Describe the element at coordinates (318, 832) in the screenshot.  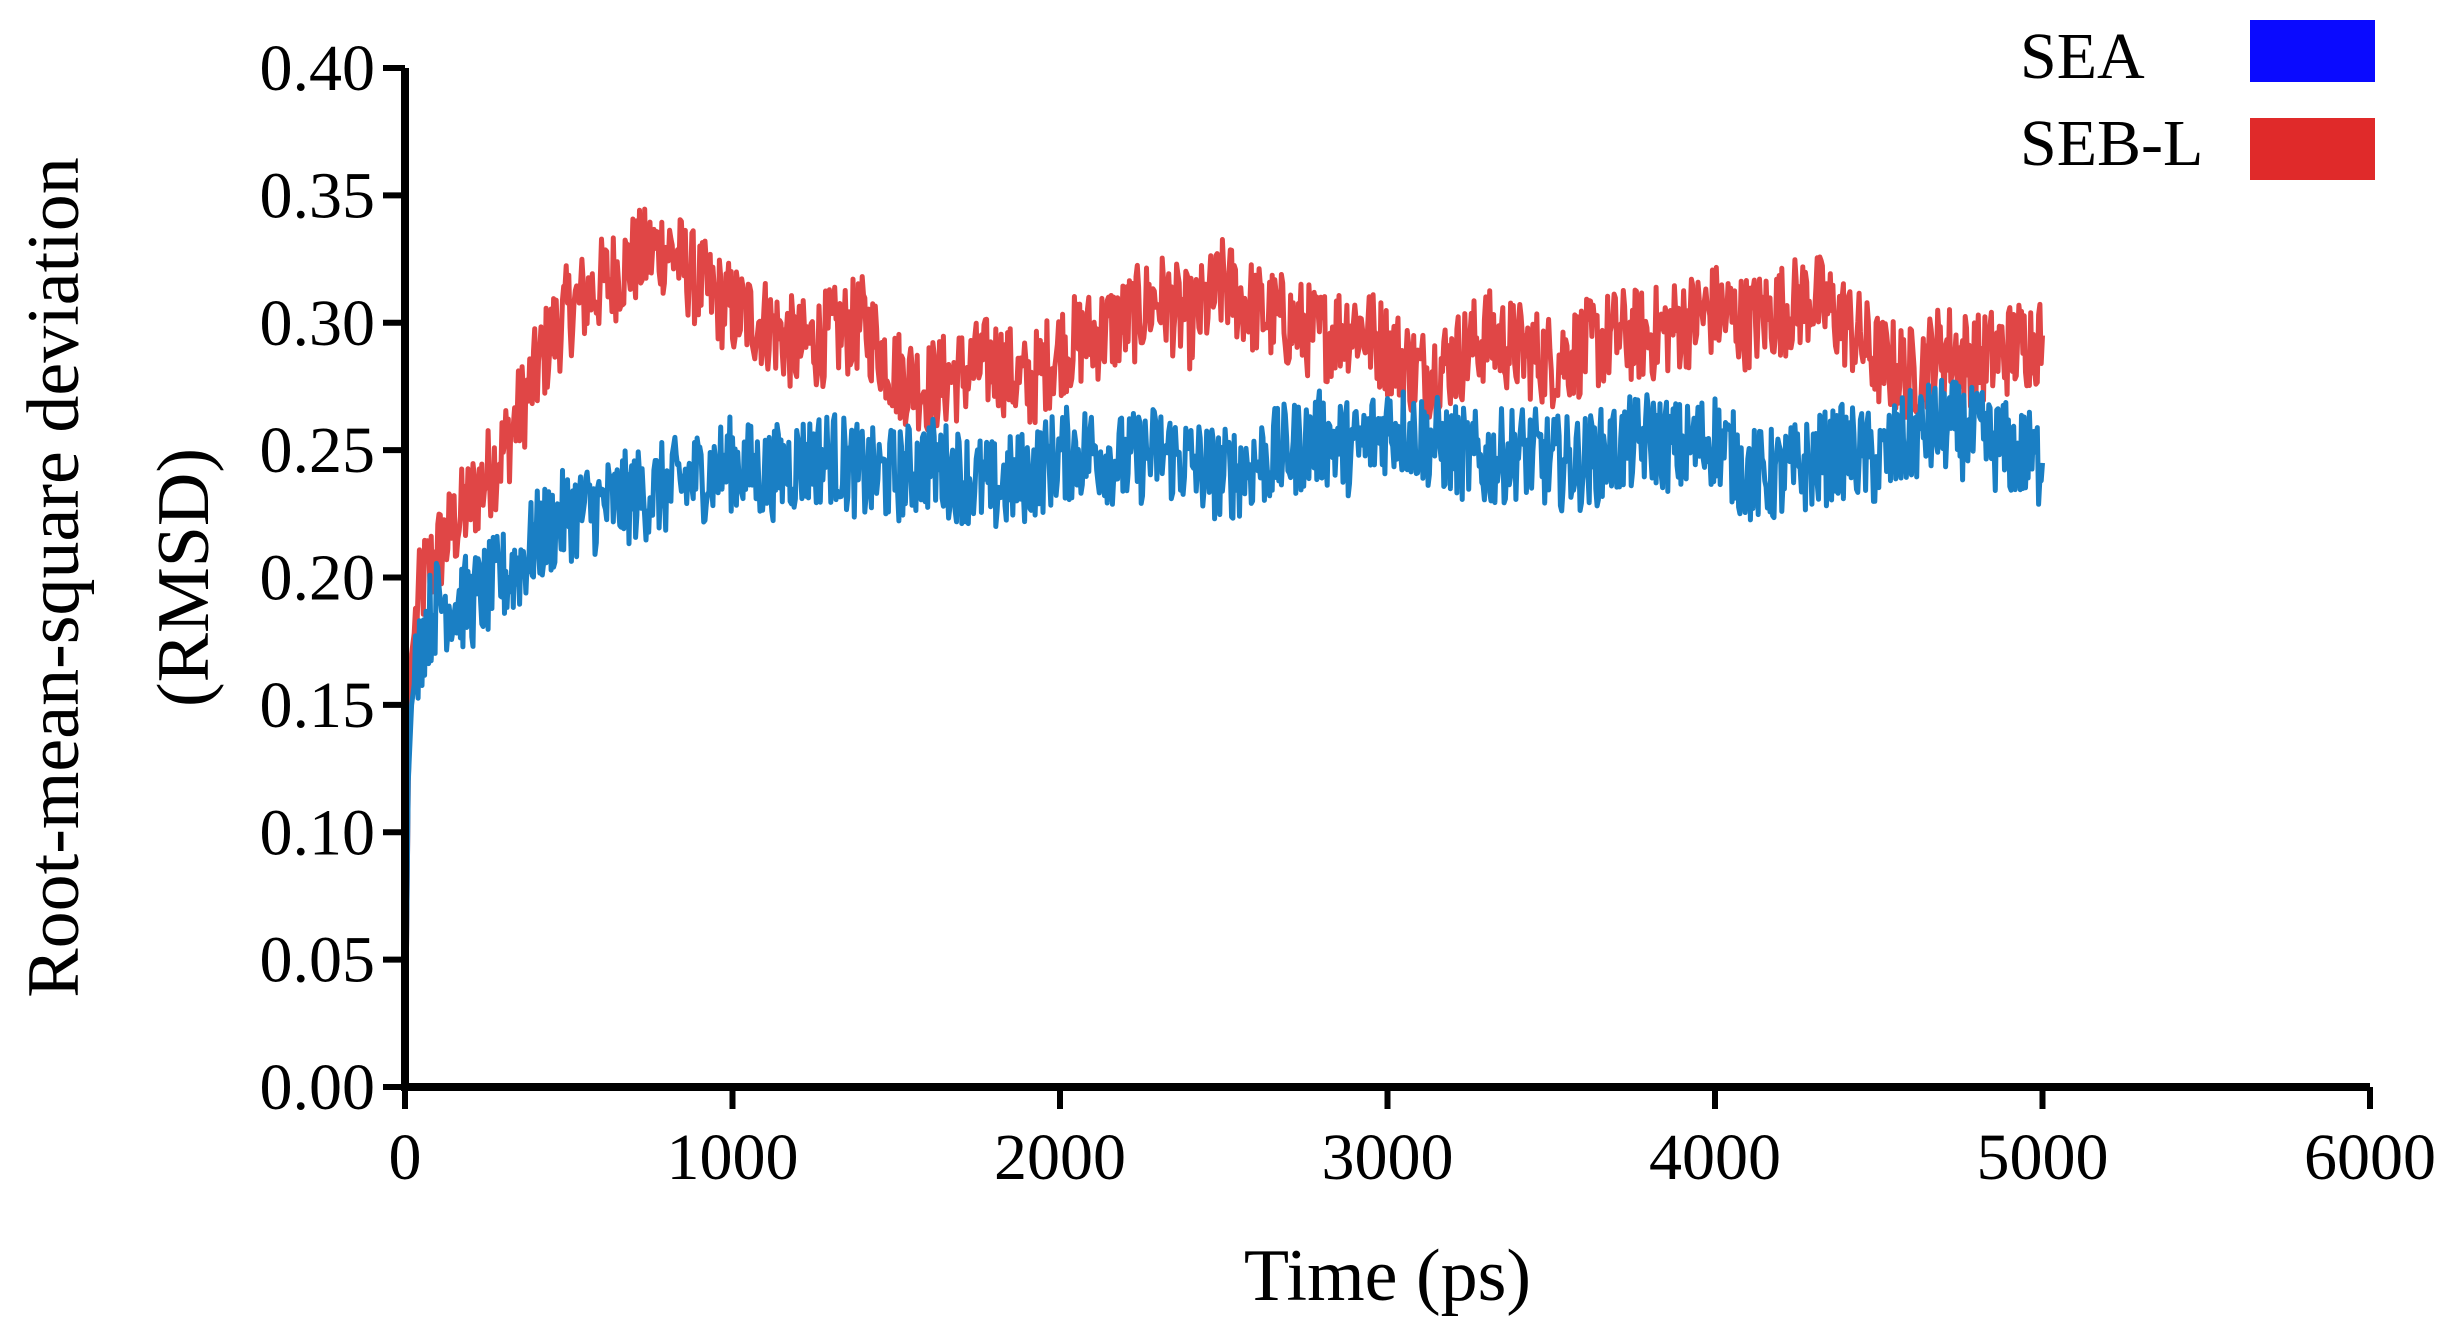
I see `y-tick-label: 0.10` at that location.